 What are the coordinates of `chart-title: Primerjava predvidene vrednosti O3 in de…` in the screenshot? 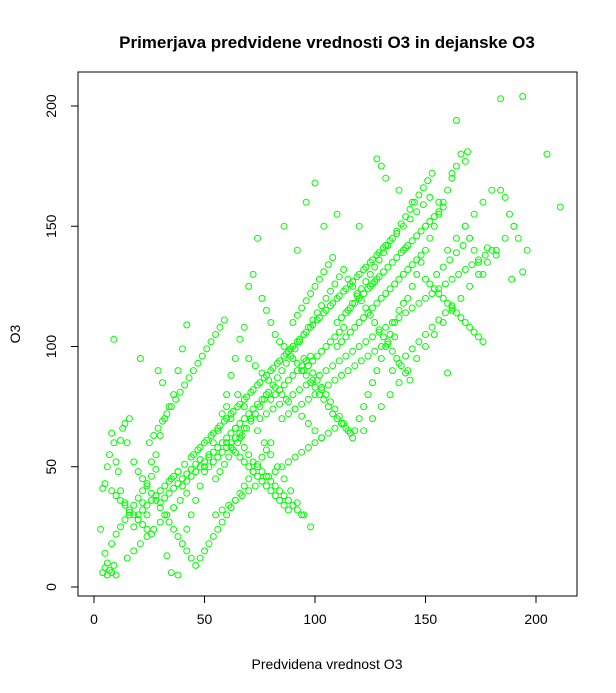 It's located at (327, 42).